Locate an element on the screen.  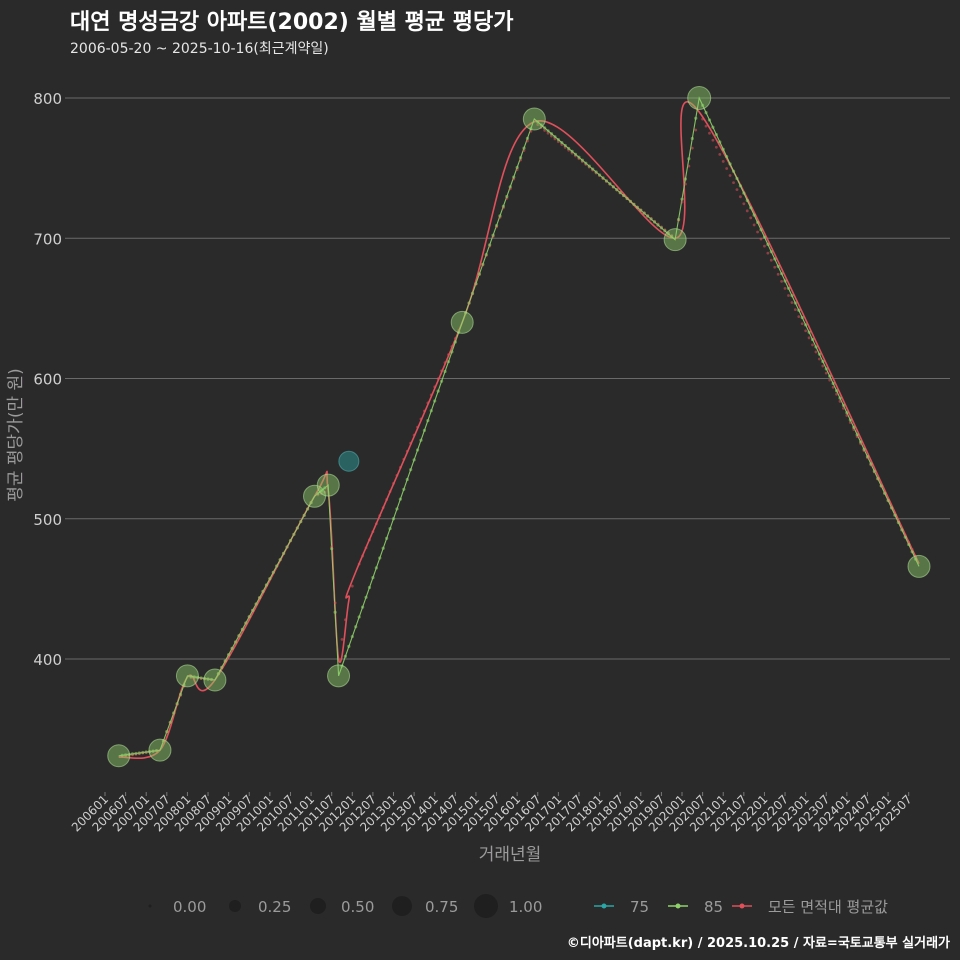
y-axis-label: 평균 평당가(만 원) is located at coordinates (16, 435).